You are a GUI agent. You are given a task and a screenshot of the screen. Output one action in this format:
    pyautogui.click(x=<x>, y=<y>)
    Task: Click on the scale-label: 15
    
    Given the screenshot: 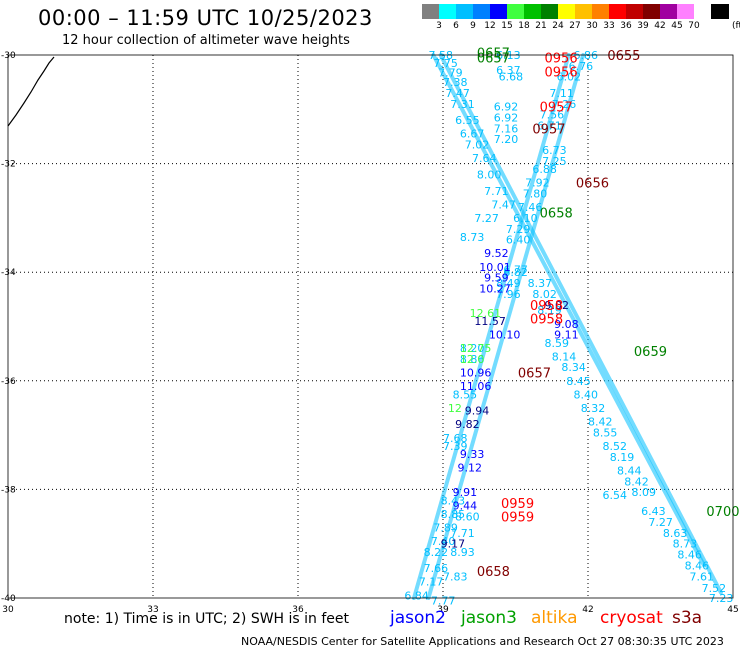 What is the action you would take?
    pyautogui.click(x=507, y=26)
    